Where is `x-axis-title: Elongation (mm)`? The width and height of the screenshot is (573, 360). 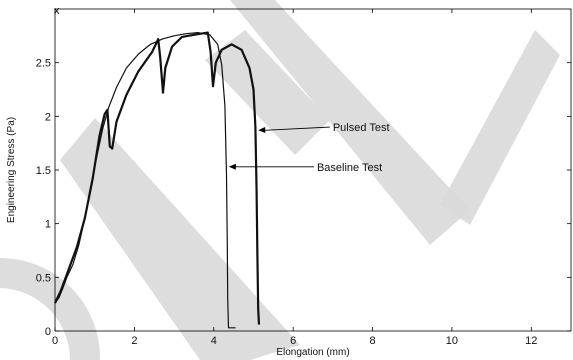 x-axis-title: Elongation (mm) is located at coordinates (312, 352).